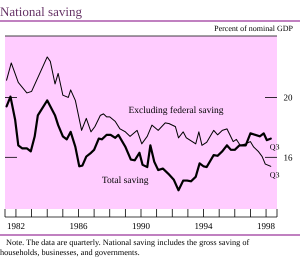  Describe the element at coordinates (78, 226) in the screenshot. I see `x-tick-label: 1986` at that location.